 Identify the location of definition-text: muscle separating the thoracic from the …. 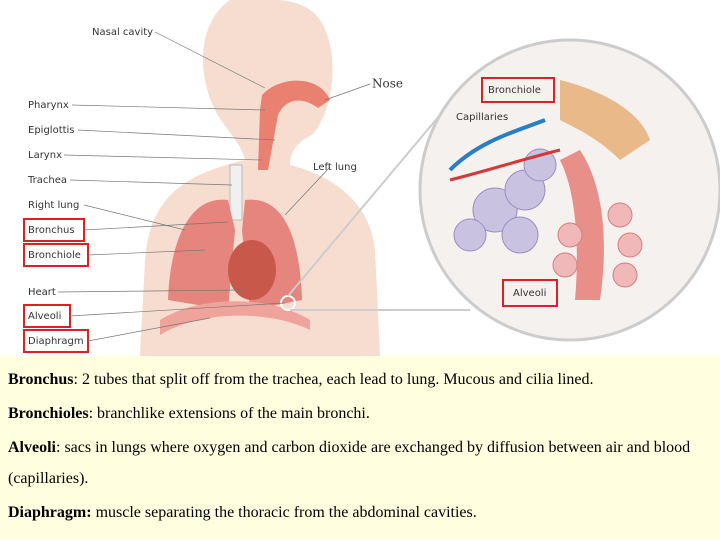
(286, 512).